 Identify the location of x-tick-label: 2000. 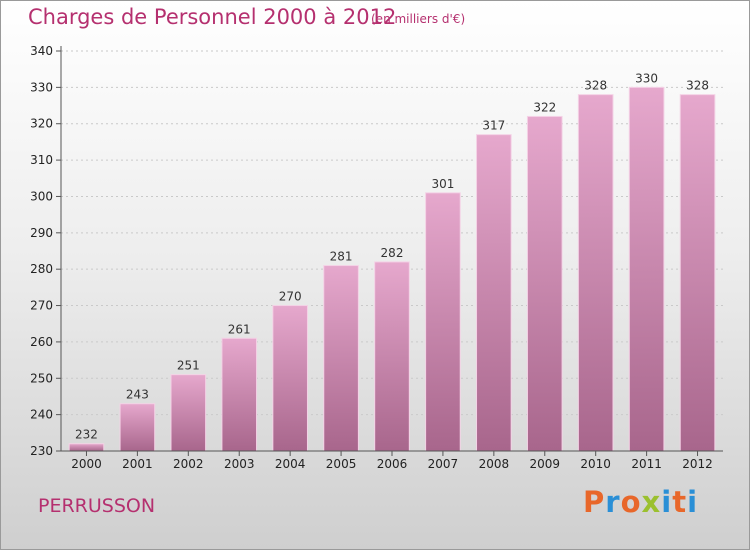
(86, 464).